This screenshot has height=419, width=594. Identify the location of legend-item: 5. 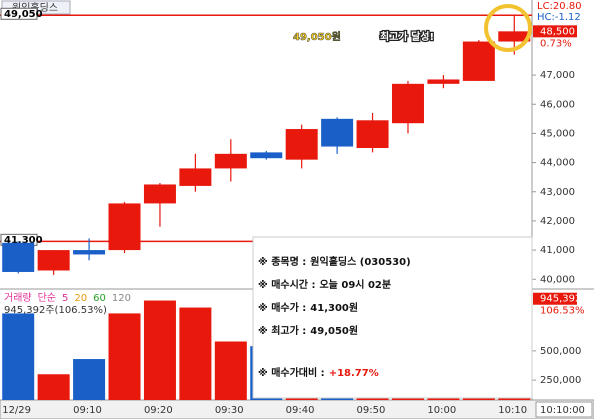
(65, 298).